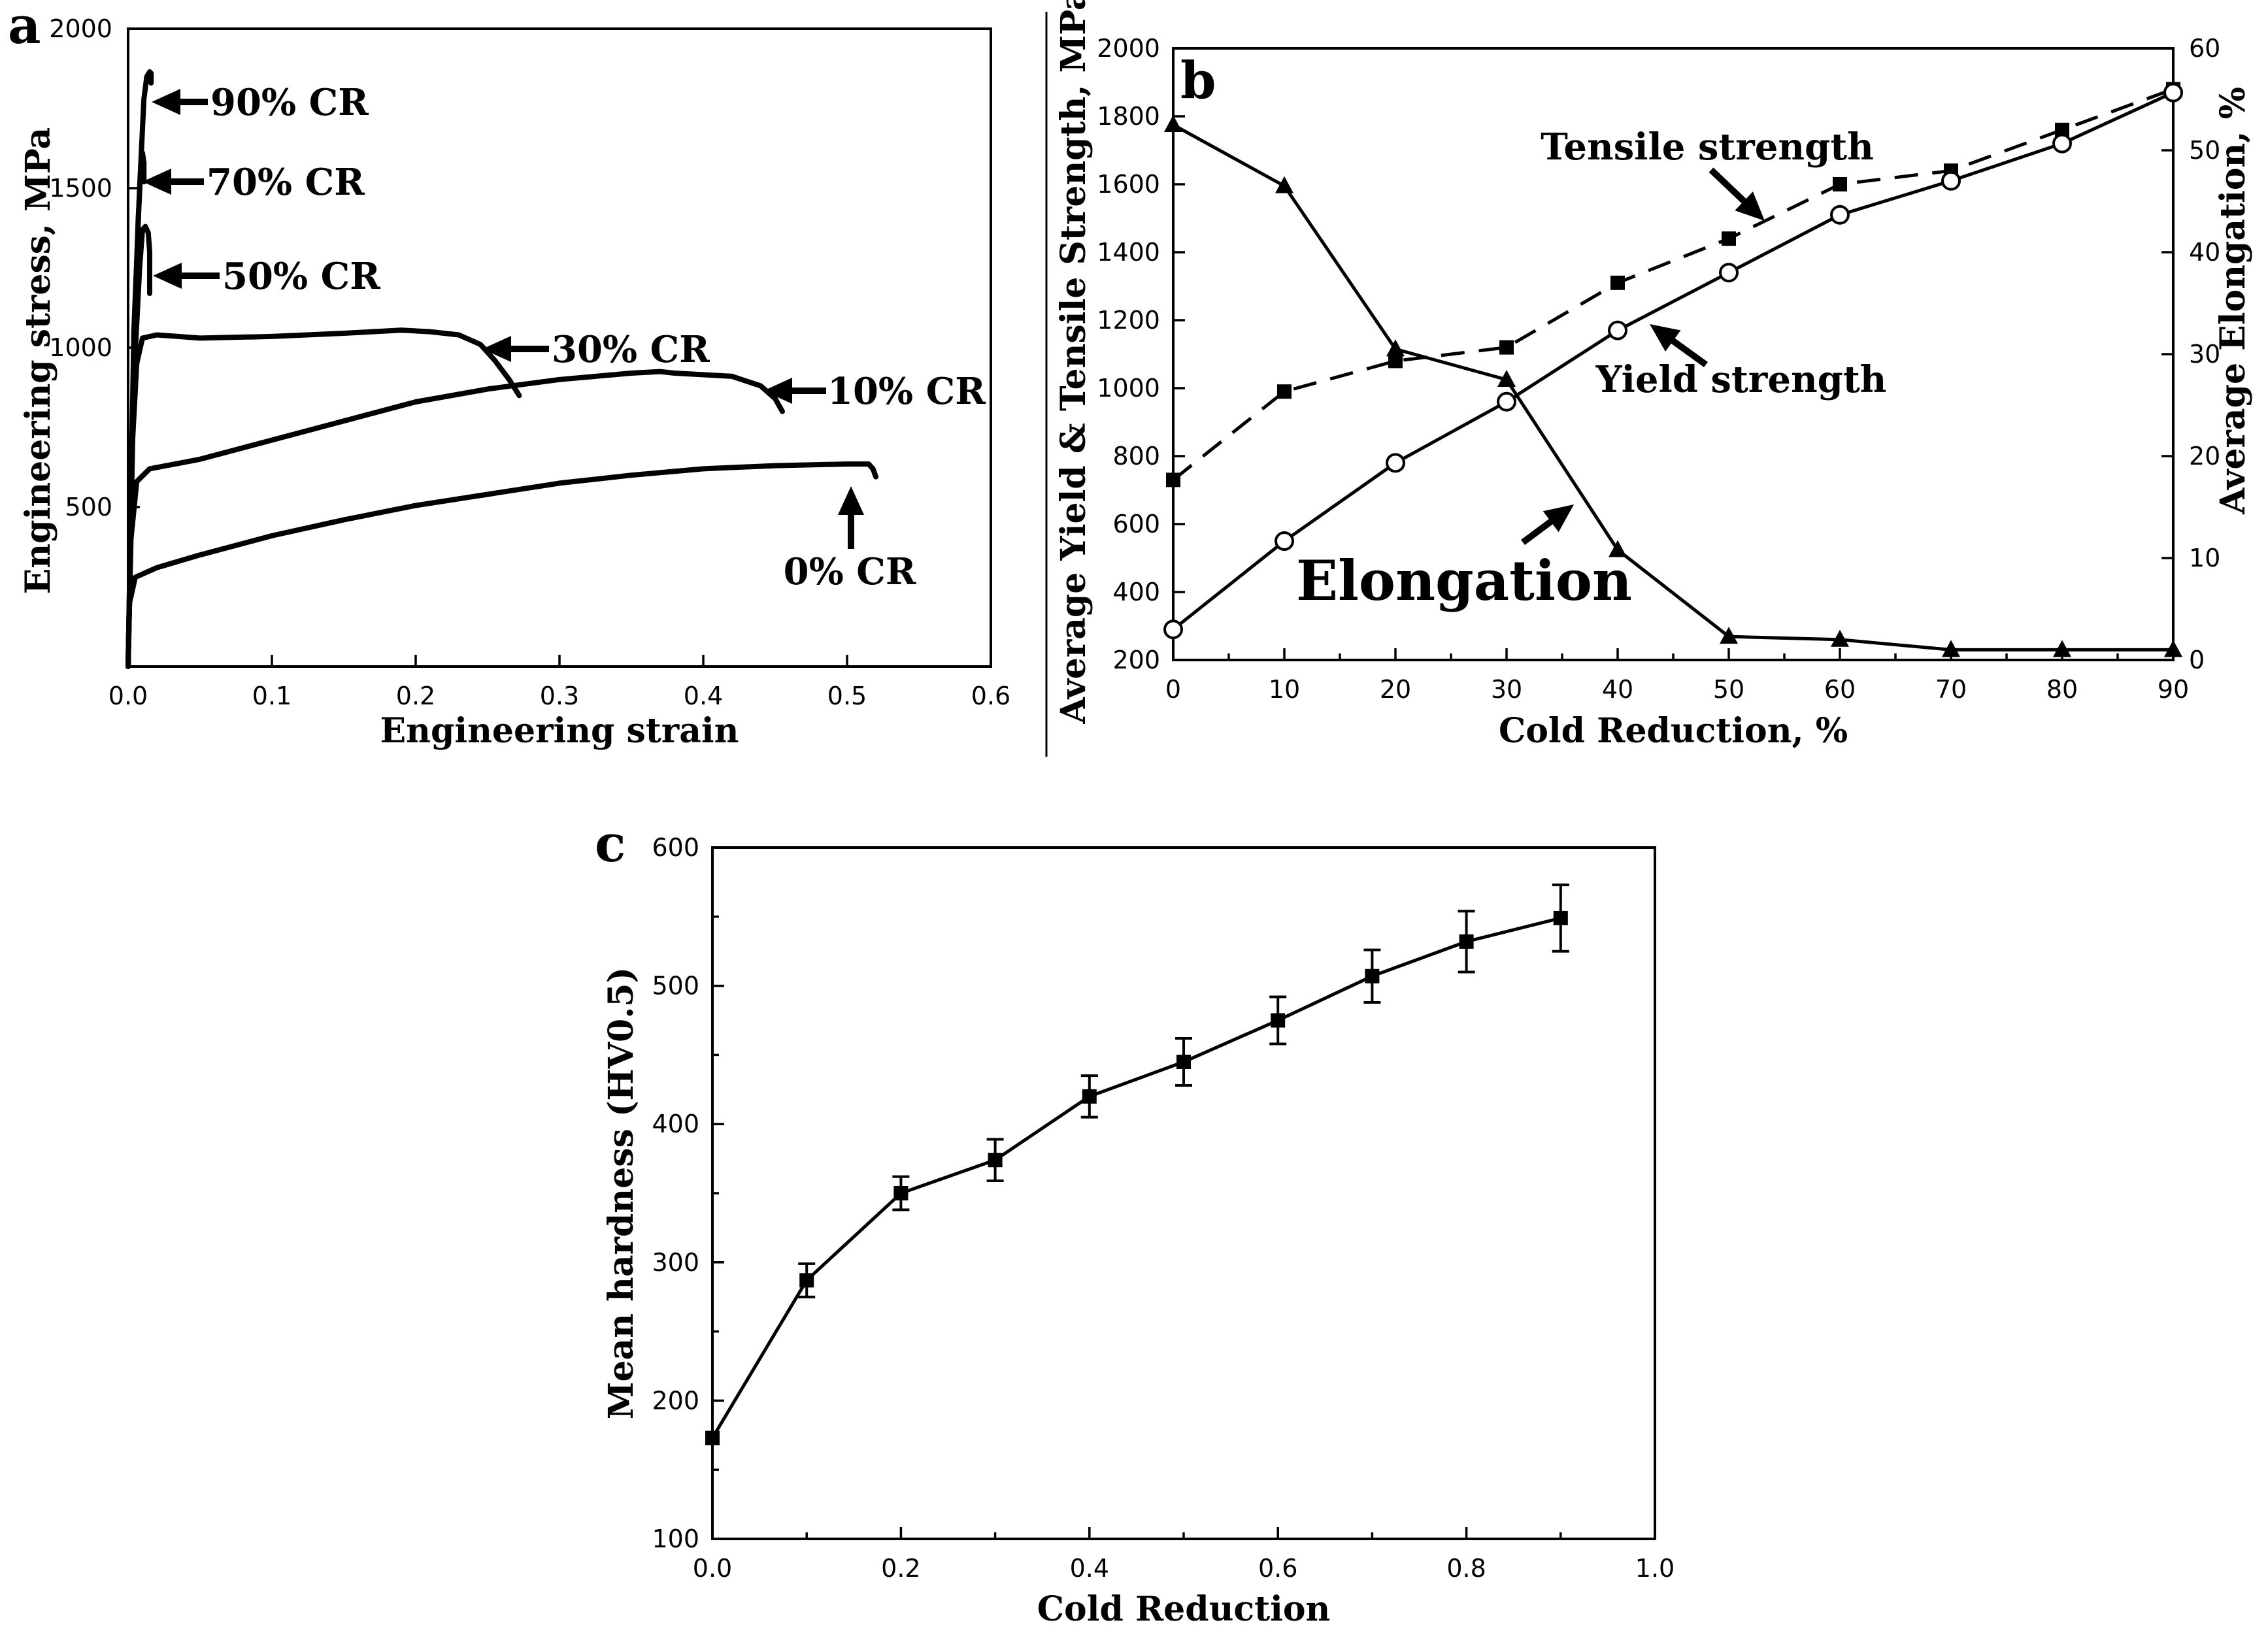  I want to click on y-right-tick-label-b: 50, so click(2204, 150).